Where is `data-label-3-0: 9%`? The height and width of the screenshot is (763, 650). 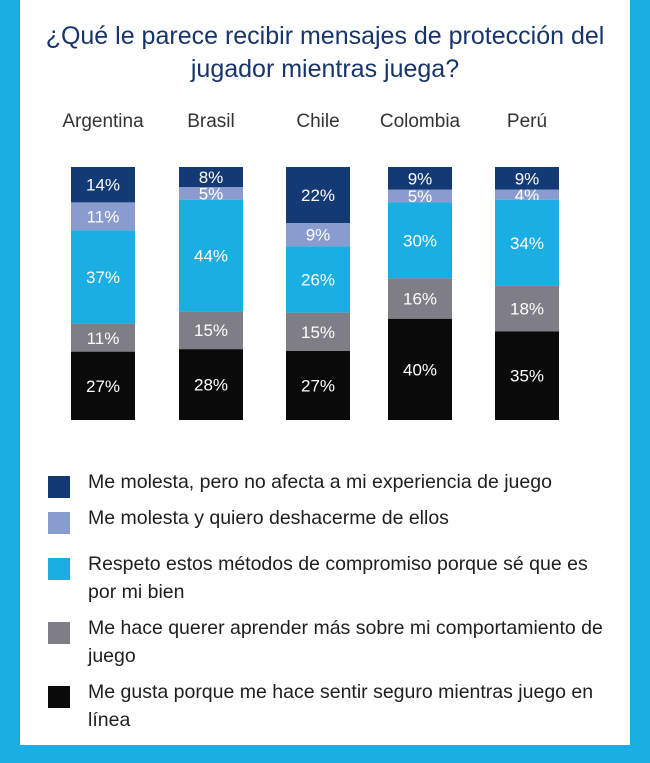 data-label-3-0: 9% is located at coordinates (420, 178).